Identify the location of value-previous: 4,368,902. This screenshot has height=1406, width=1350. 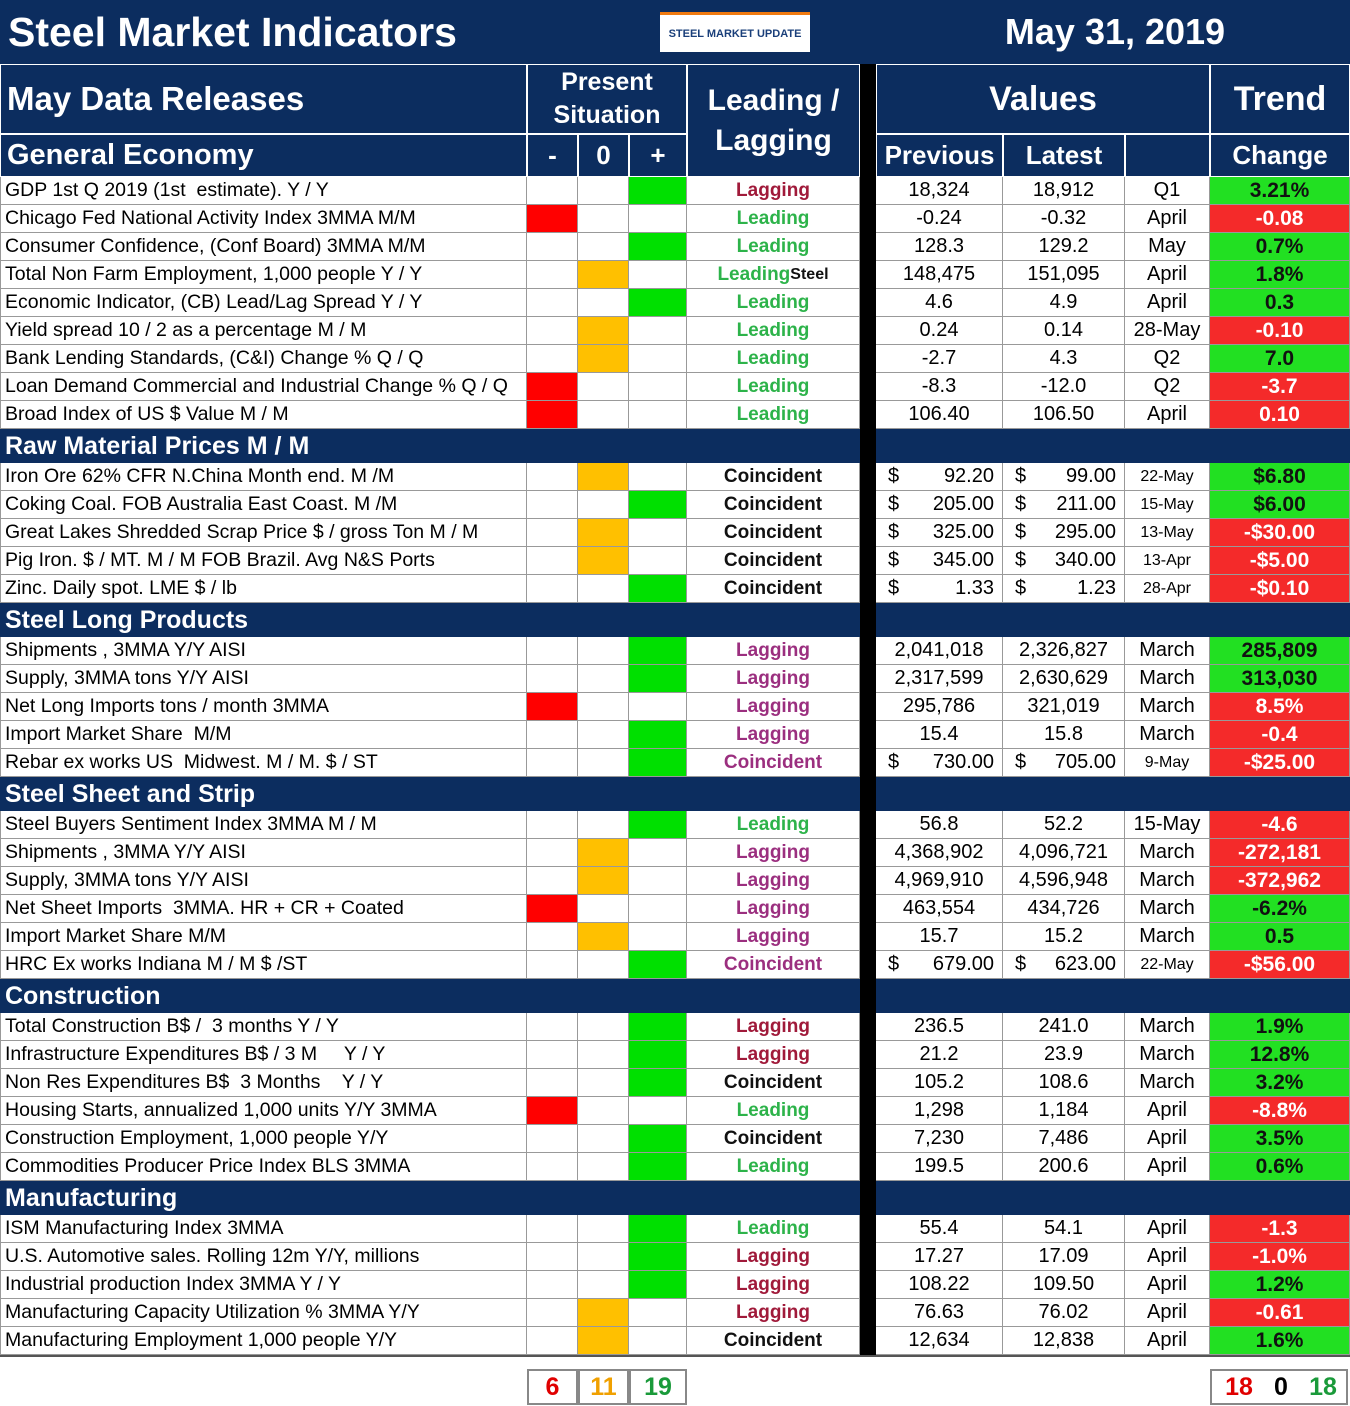
(939, 853).